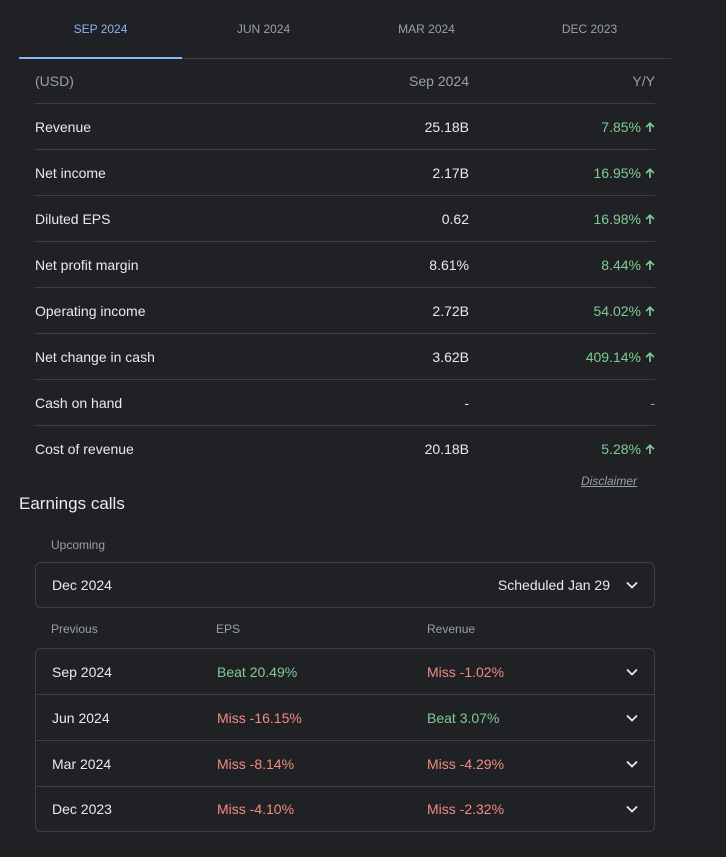 This screenshot has height=857, width=726. I want to click on tab-dec-2023: DEC 2023, so click(589, 29).